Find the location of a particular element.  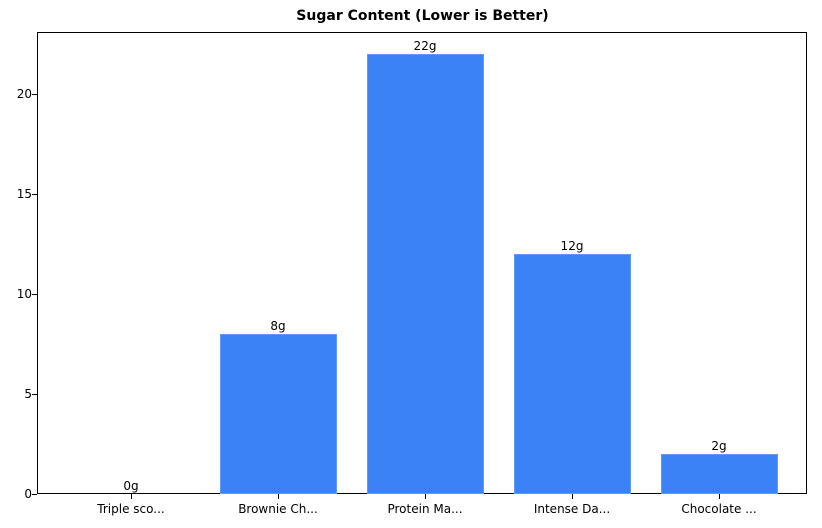

y-tick-label: 10 is located at coordinates (24, 294).